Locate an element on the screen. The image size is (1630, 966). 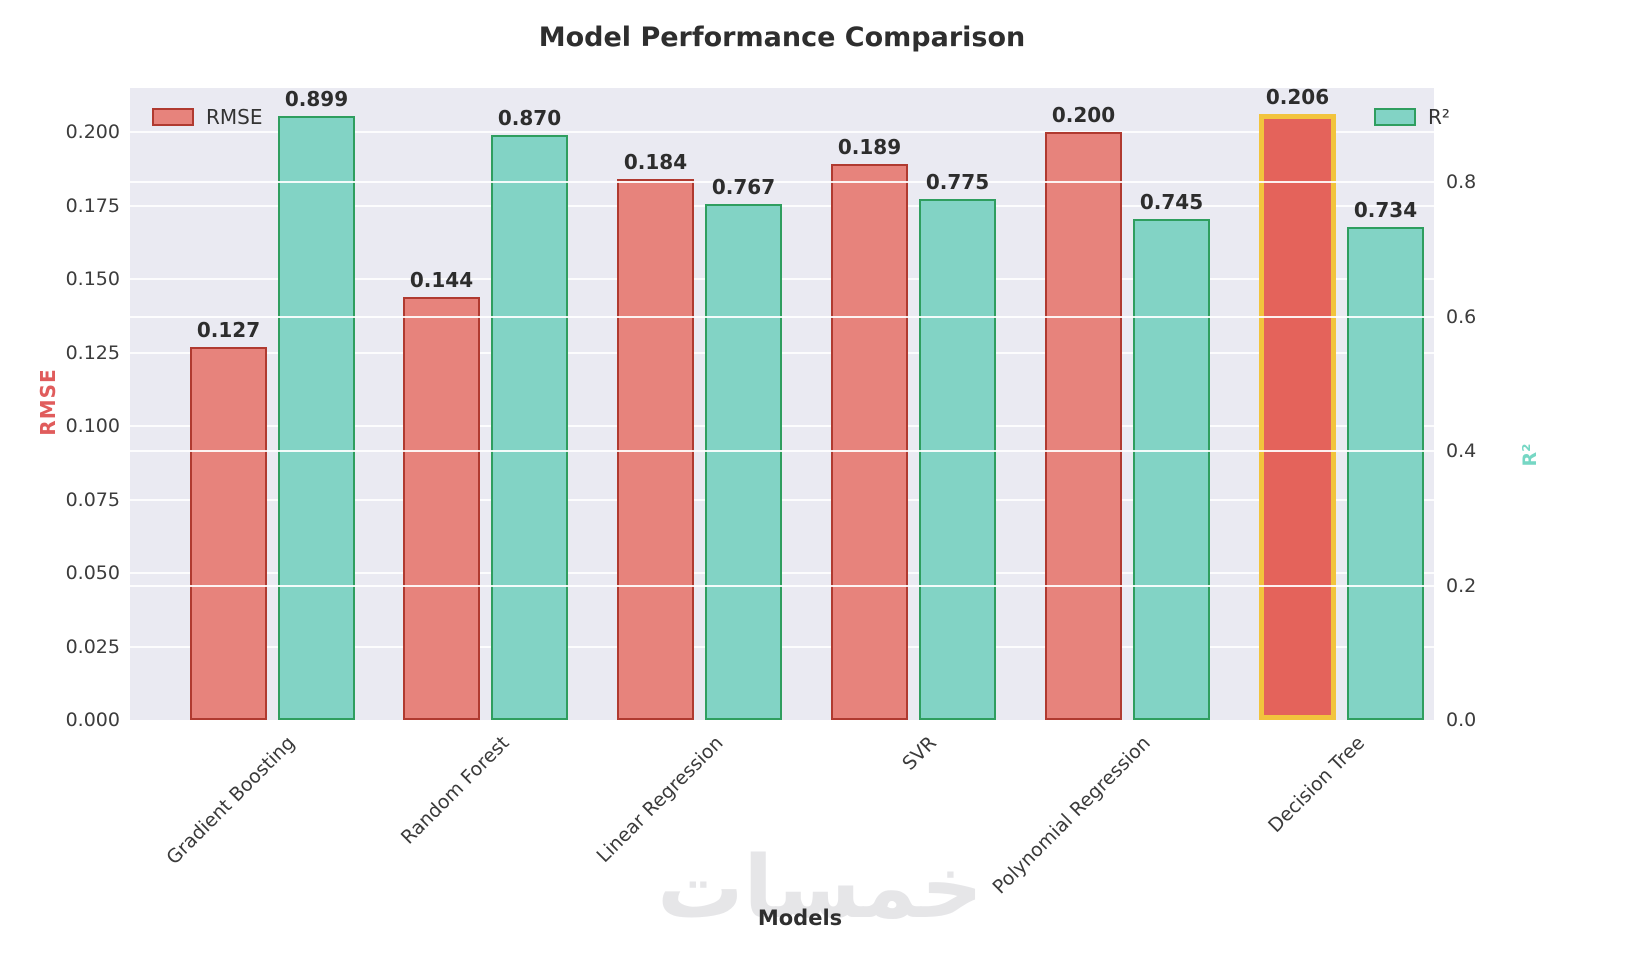
bar-value-label: 0.734 is located at coordinates (1385, 210).